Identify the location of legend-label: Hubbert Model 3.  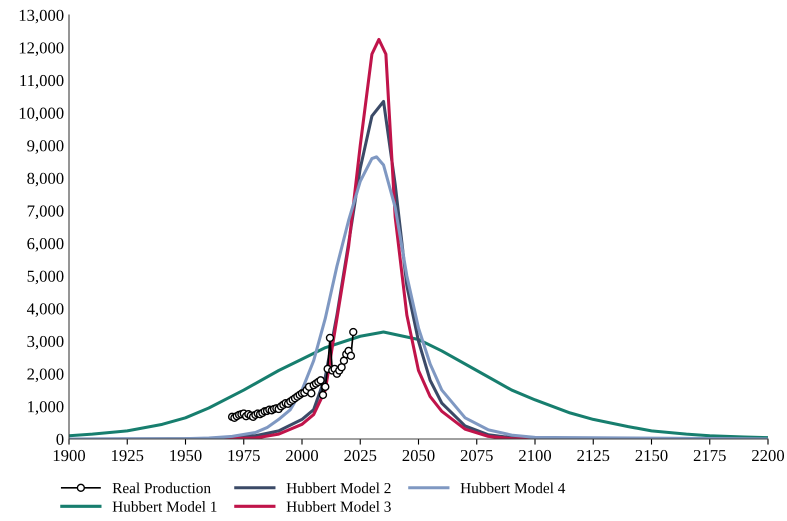
(338, 506).